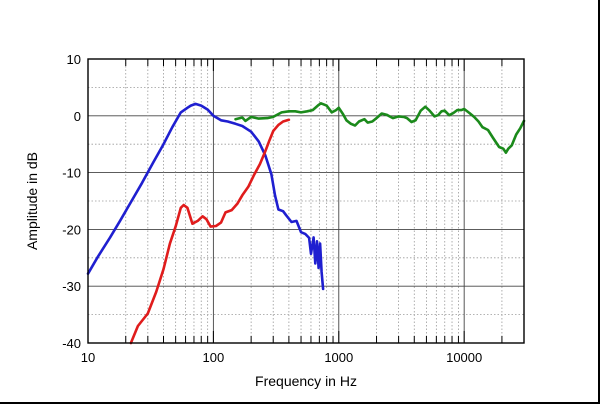 The image size is (600, 407). Describe the element at coordinates (338, 357) in the screenshot. I see `x-tick-label: 1000` at that location.